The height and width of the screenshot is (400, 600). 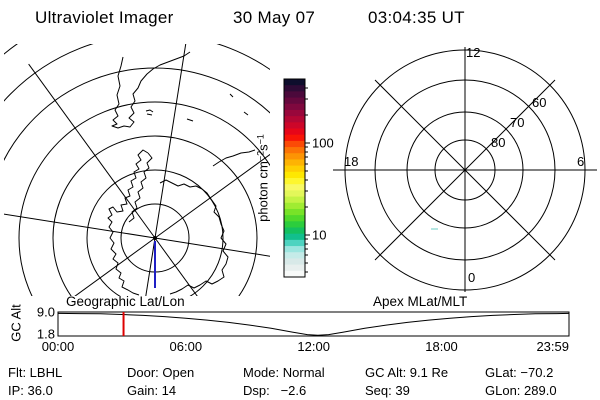 What do you see at coordinates (472, 277) in the screenshot?
I see `mlt-tick-label: 0` at bounding box center [472, 277].